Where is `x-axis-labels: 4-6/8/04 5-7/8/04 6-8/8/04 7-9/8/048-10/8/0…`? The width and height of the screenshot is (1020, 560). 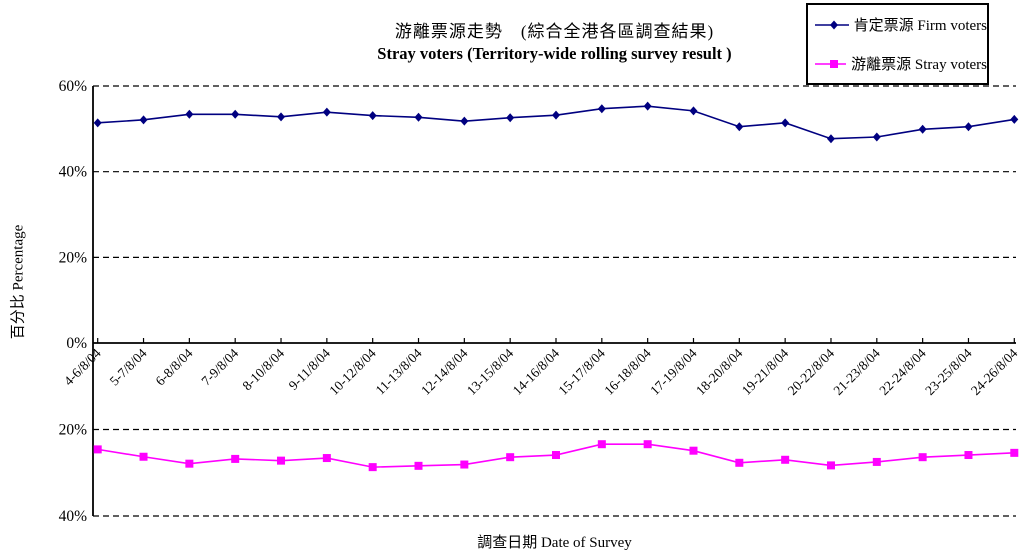 x-axis-labels: 4-6/8/04 5-7/8/04 6-8/8/04 7-9/8/048-10/8/0… is located at coordinates (540, 371).